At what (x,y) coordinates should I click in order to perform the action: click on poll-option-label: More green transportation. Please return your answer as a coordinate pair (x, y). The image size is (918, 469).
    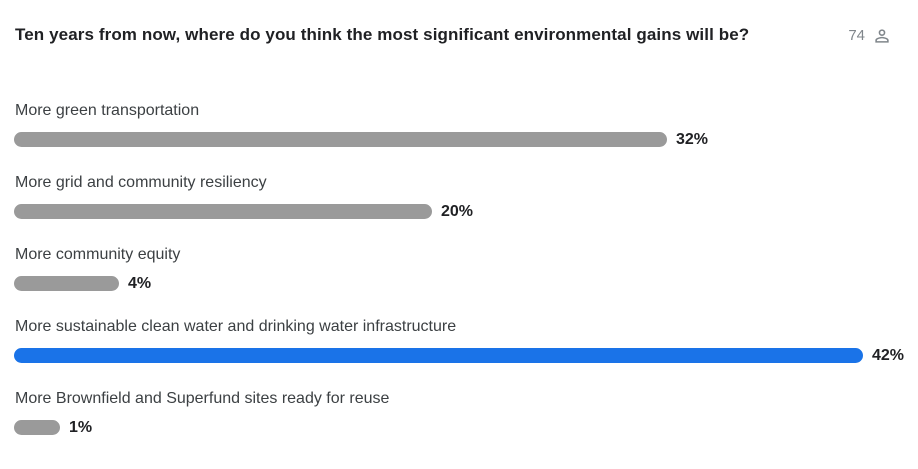
    Looking at the image, I should click on (107, 110).